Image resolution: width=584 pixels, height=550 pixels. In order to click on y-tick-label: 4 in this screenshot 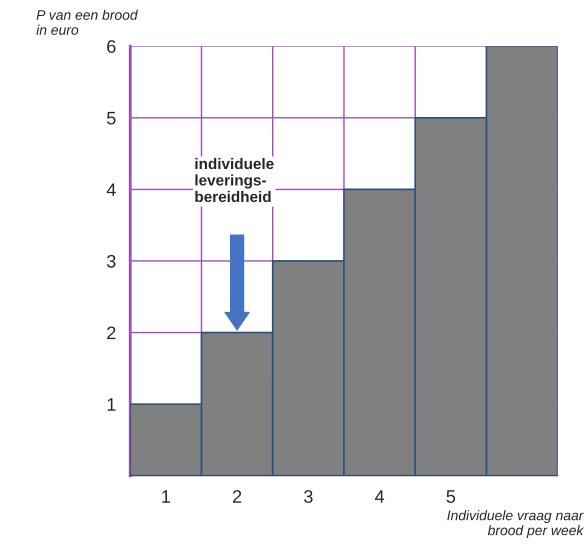, I will do `click(111, 190)`.